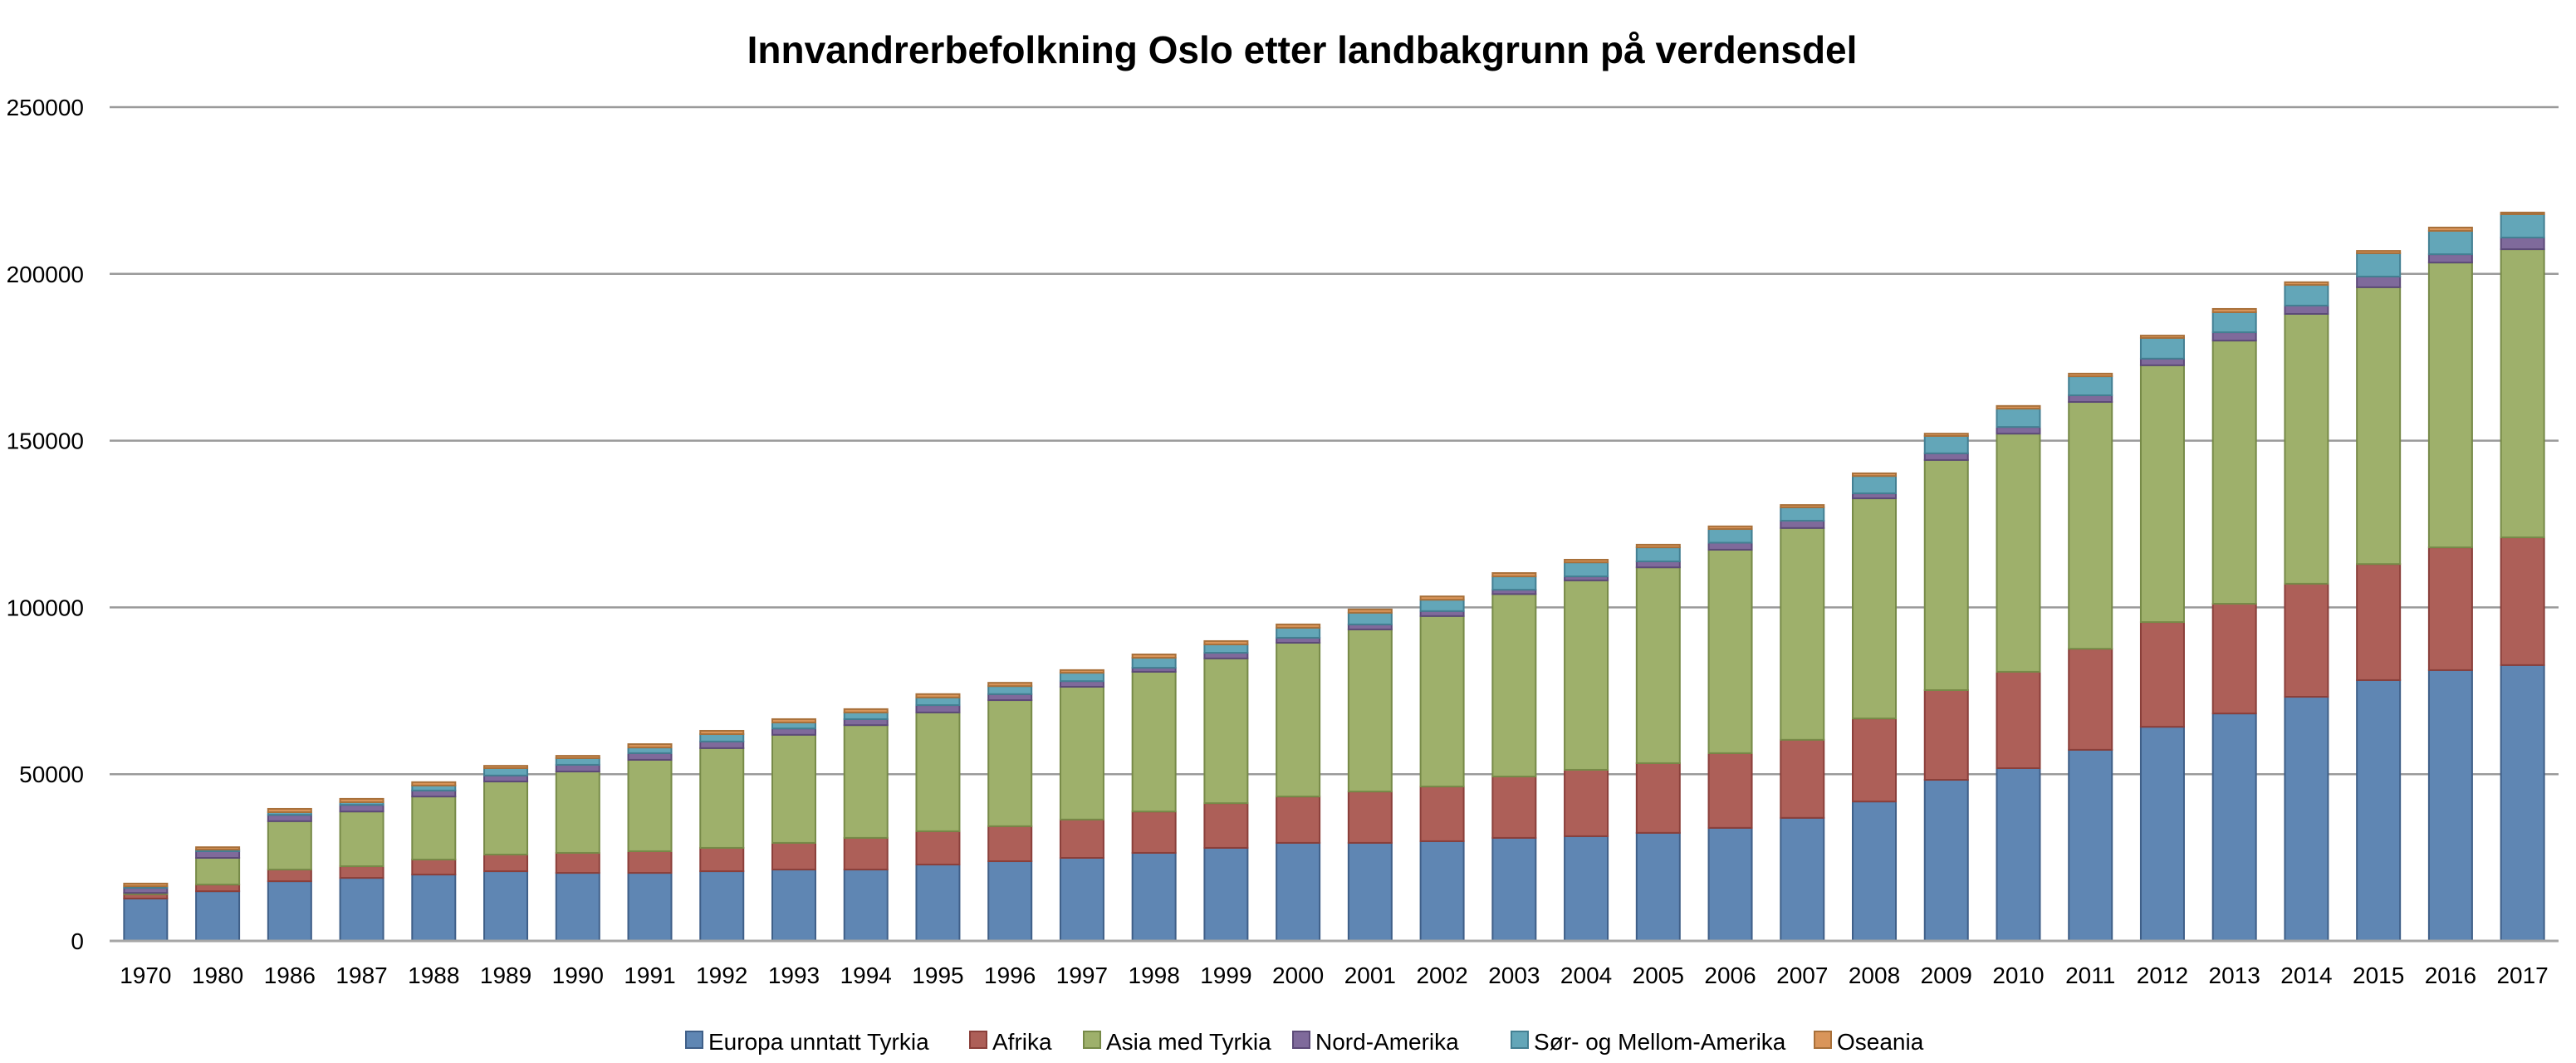 Image resolution: width=2576 pixels, height=1063 pixels. Describe the element at coordinates (938, 771) in the screenshot. I see `bar-segment-asia-med-tyrkia-1995` at that location.